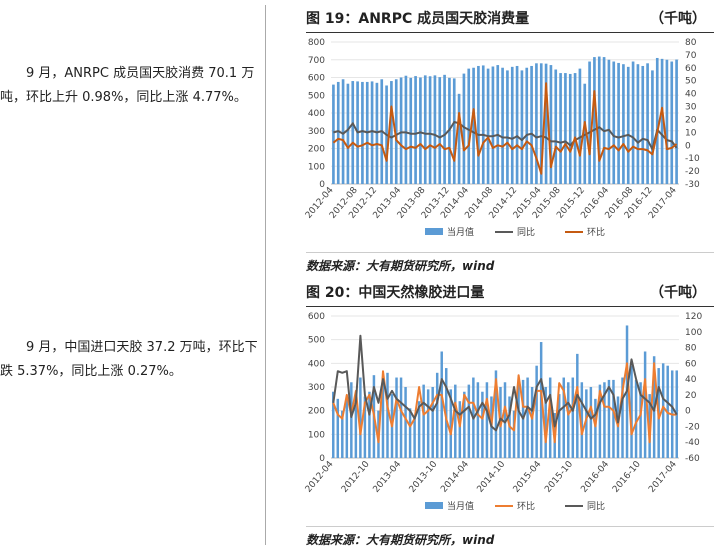  What do you see at coordinates (688, 412) in the screenshot?
I see `y-right-tick-label: 0` at bounding box center [688, 412].